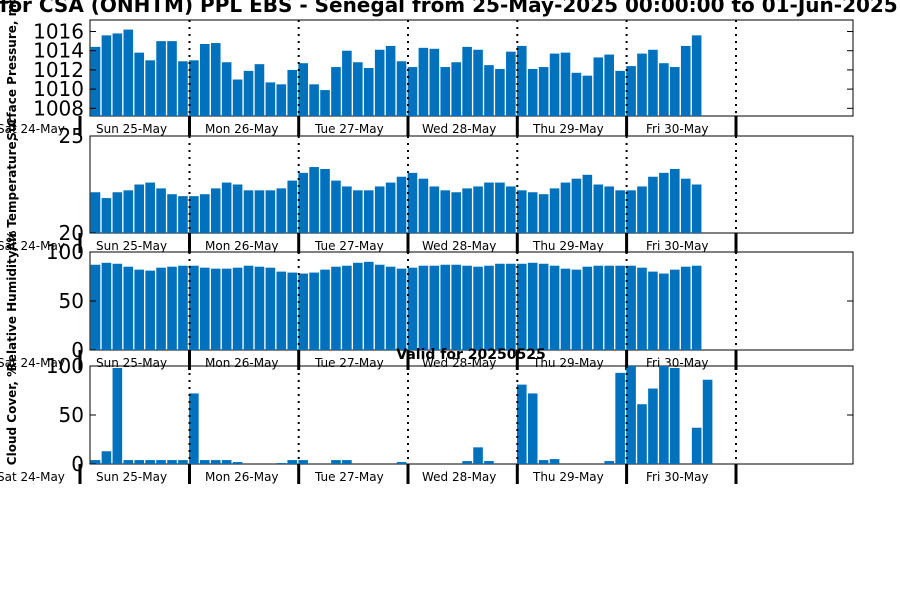 The width and height of the screenshot is (900, 600). Describe the element at coordinates (65, 252) in the screenshot. I see `y-tick-label: 100` at that location.